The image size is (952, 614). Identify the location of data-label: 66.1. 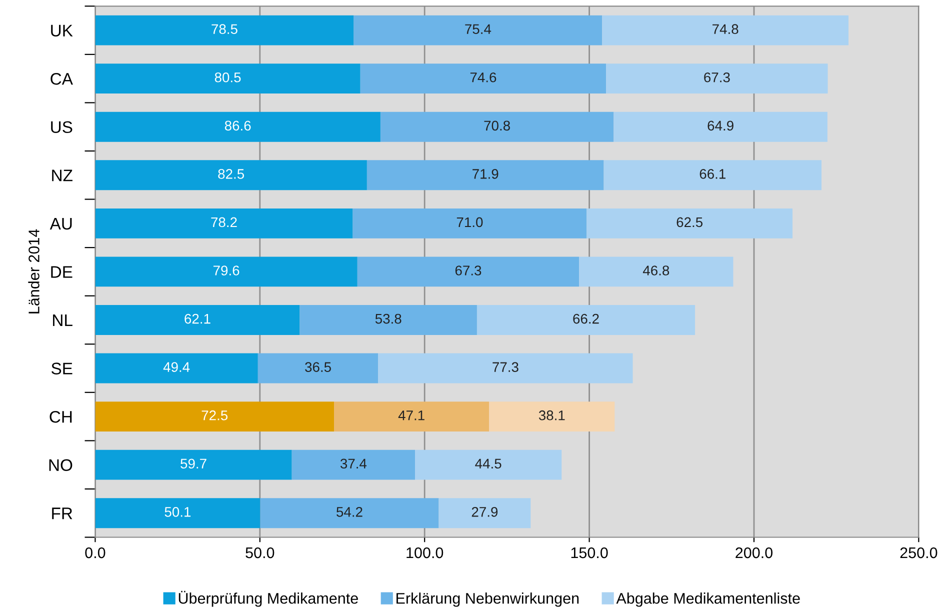
(713, 174).